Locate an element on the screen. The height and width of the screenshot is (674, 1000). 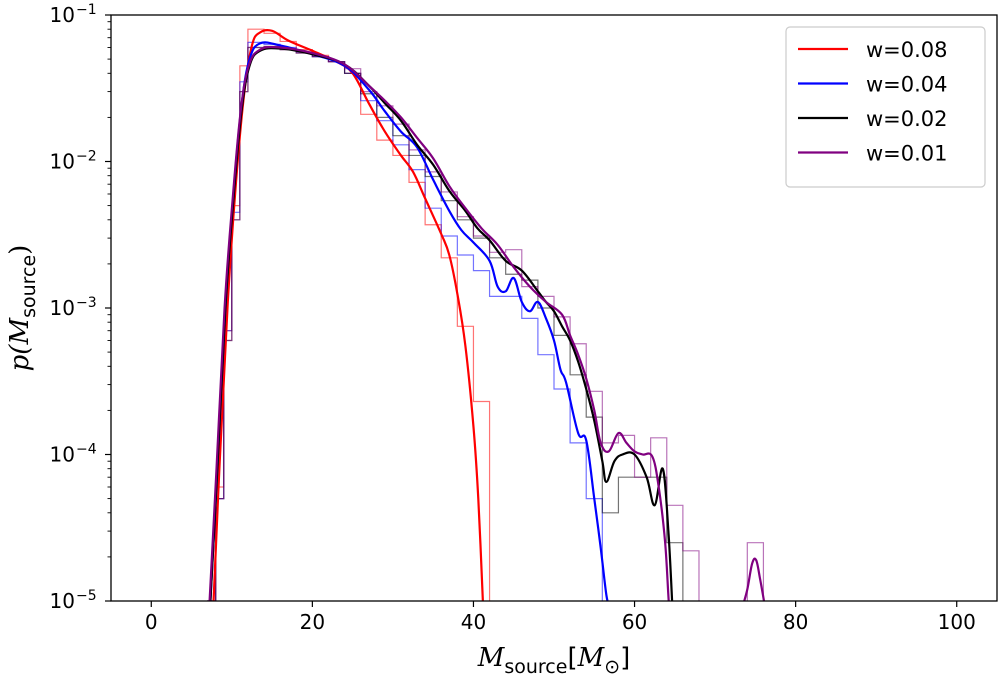
legend-box is located at coordinates (885, 107).